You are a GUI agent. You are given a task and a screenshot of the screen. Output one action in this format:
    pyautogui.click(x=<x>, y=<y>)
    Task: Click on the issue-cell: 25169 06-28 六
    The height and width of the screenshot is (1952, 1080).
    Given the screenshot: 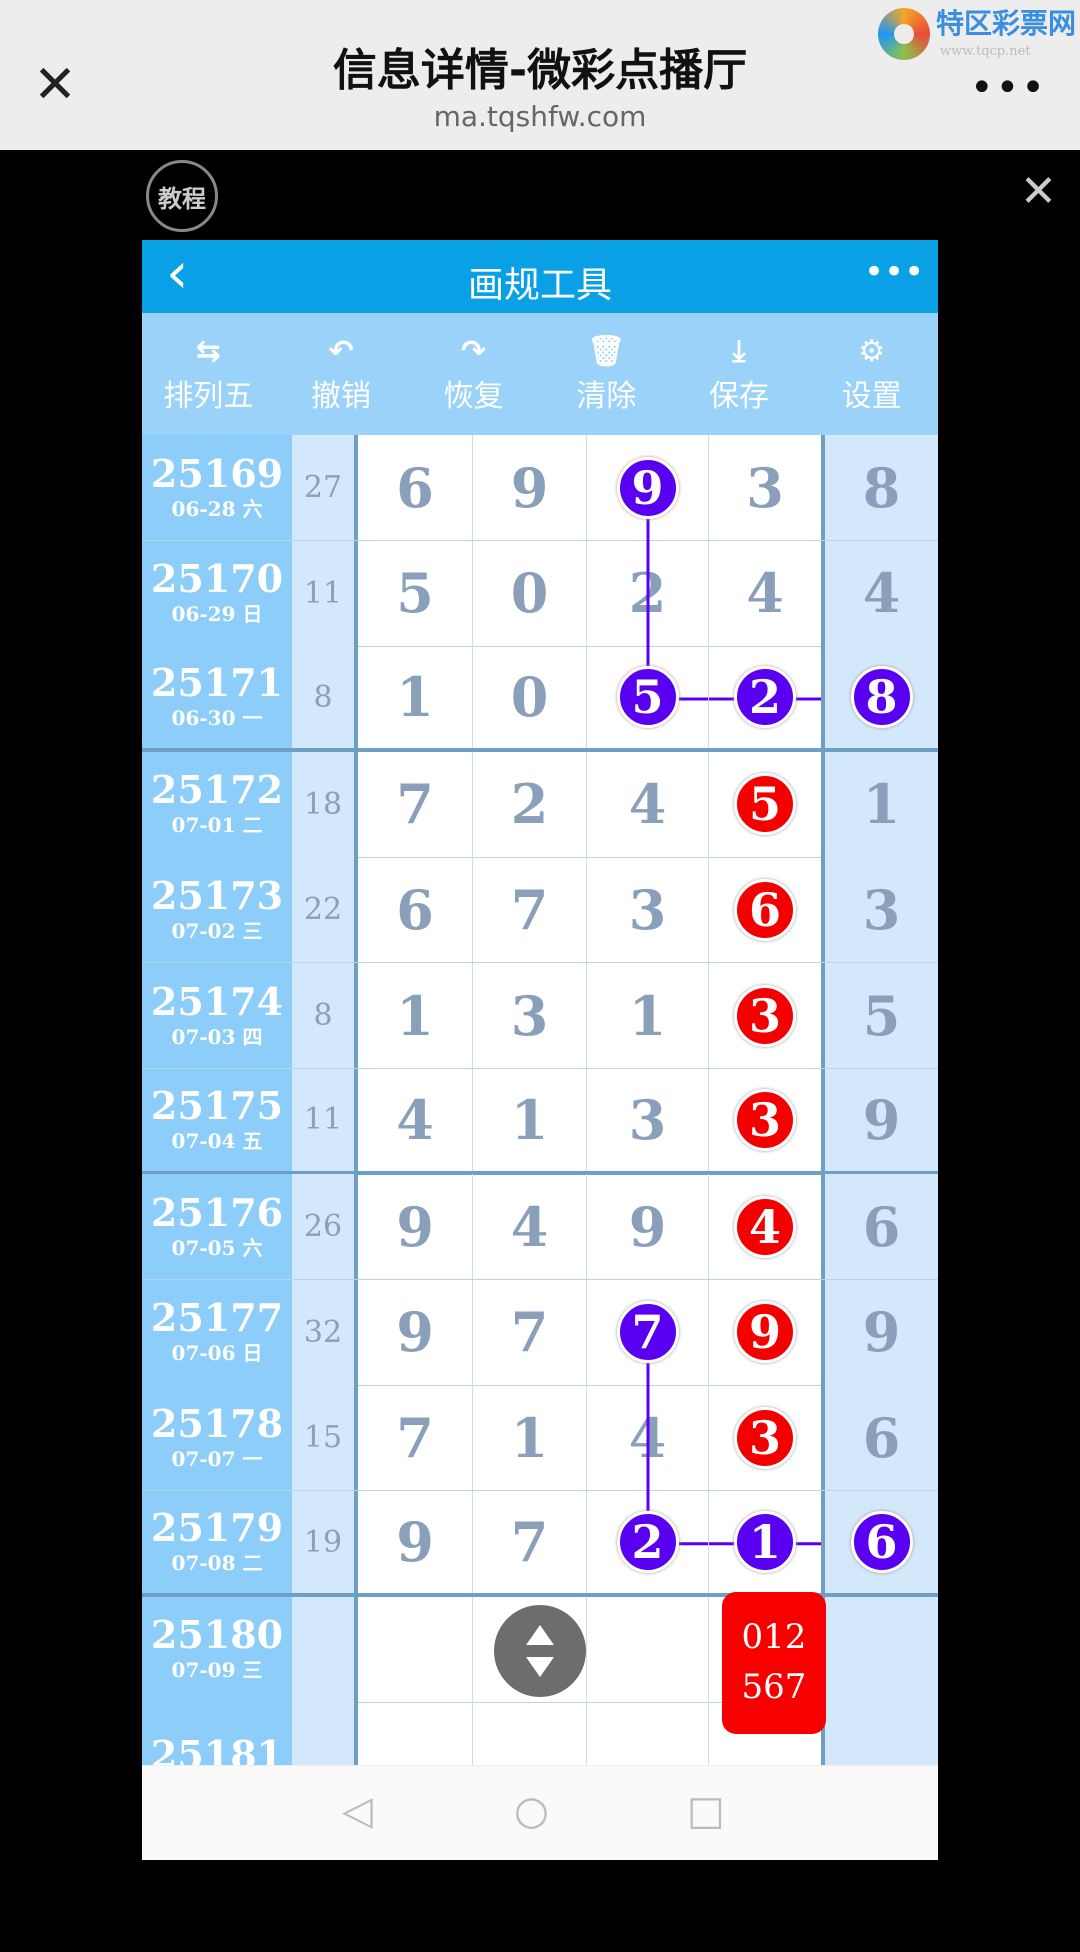 What is the action you would take?
    pyautogui.click(x=217, y=487)
    